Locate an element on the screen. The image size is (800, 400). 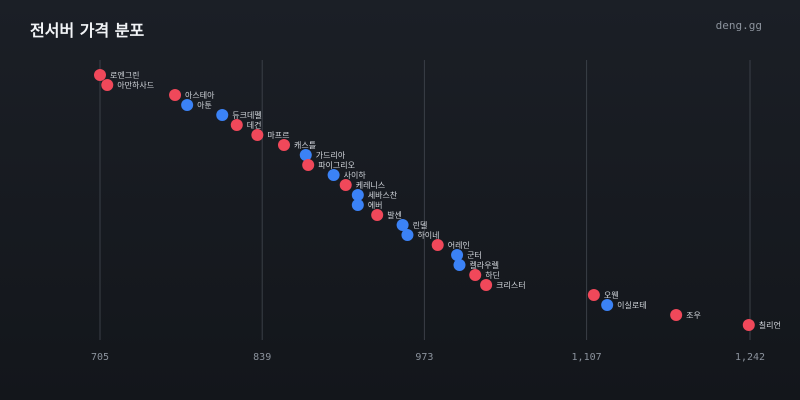
data-point-label: 군터 is located at coordinates (474, 255).